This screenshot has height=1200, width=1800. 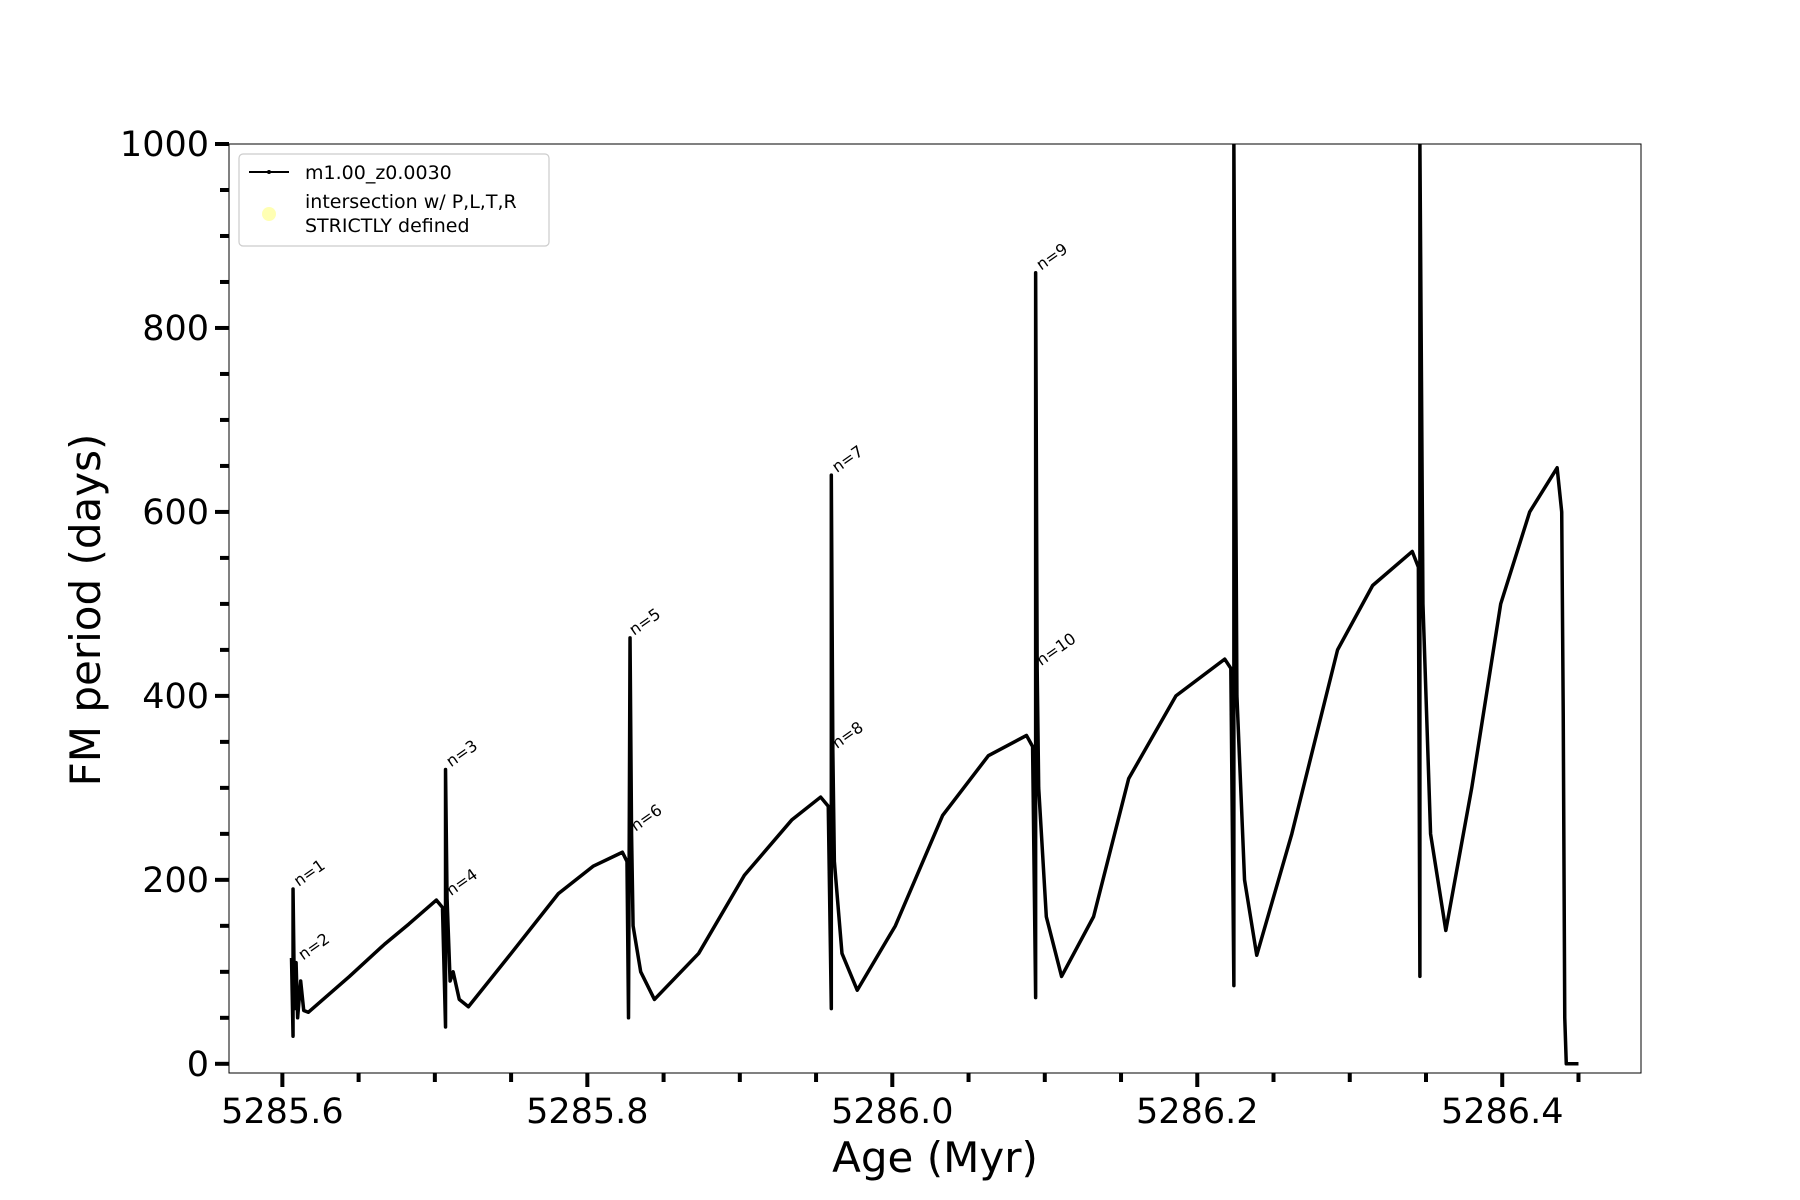 What do you see at coordinates (1056, 649) in the screenshot?
I see `annotation: n=10` at bounding box center [1056, 649].